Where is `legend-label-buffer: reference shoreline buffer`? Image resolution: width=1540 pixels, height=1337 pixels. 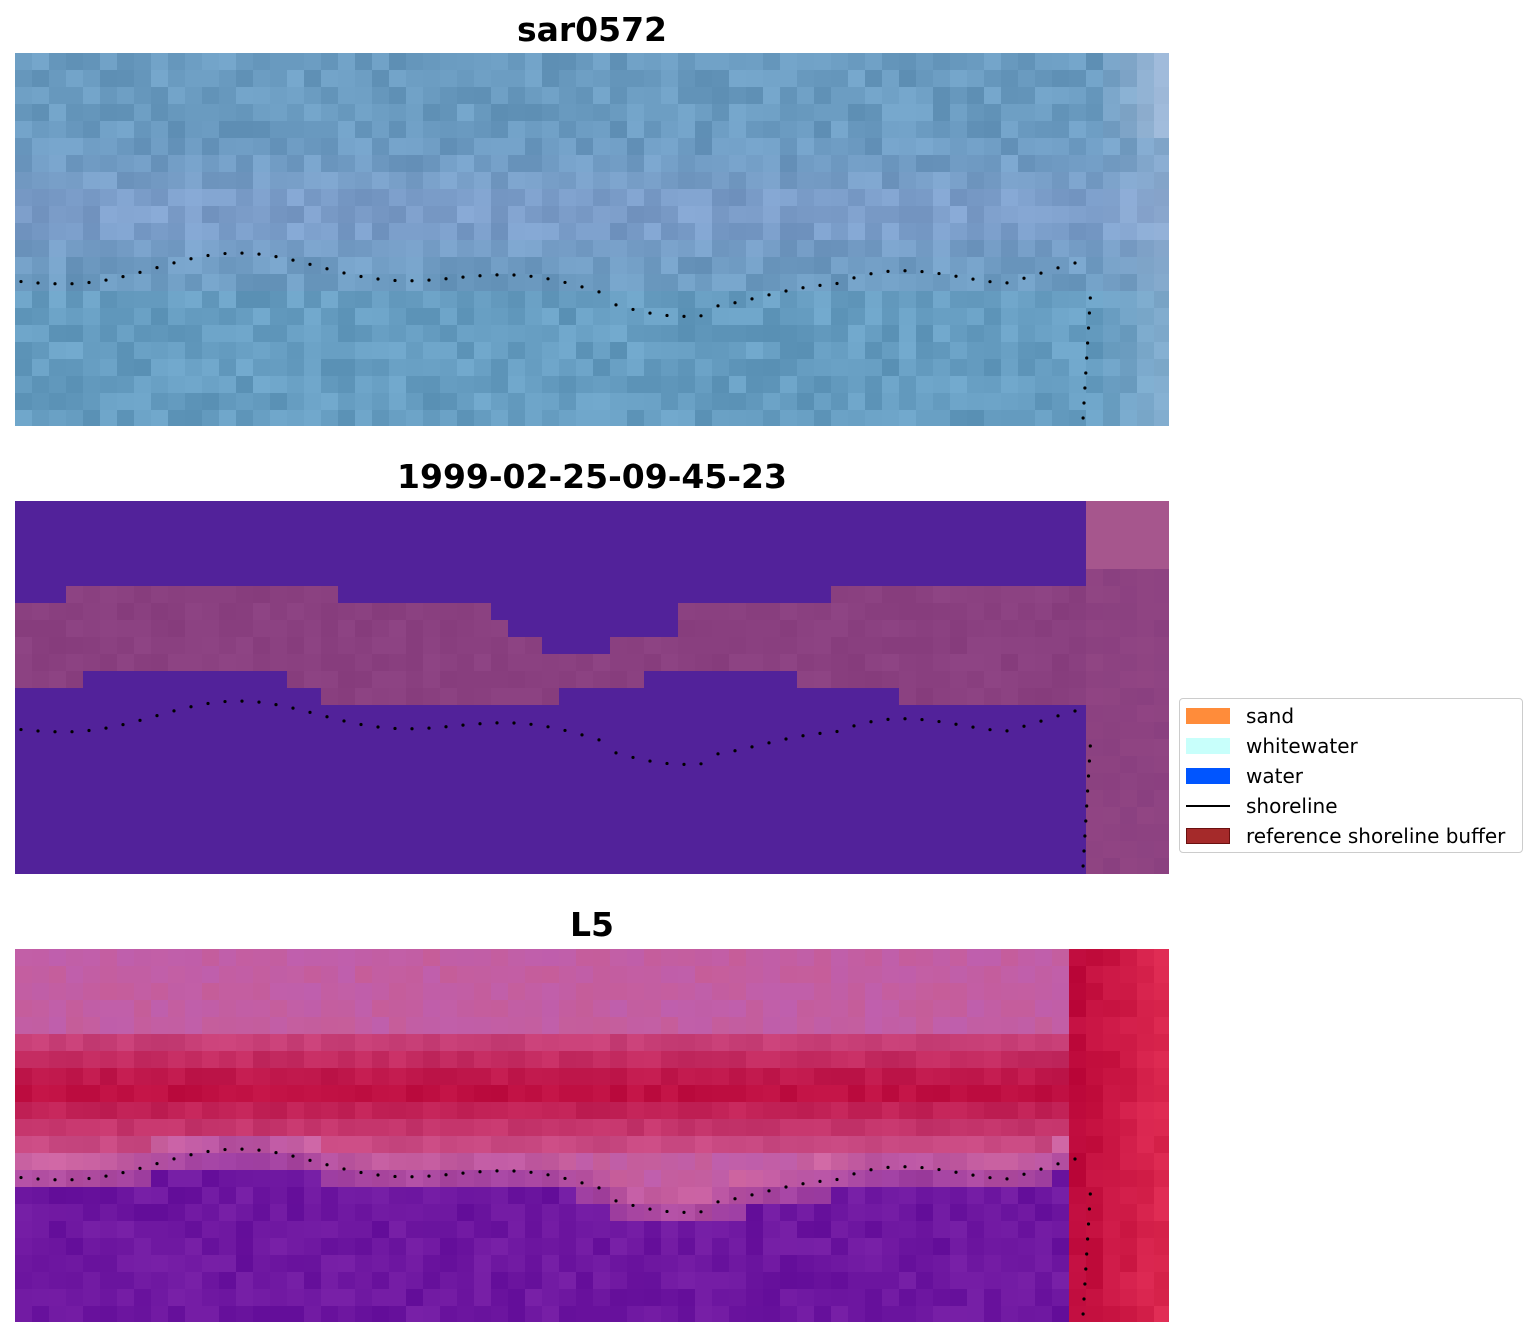 legend-label-buffer: reference shoreline buffer is located at coordinates (1376, 836).